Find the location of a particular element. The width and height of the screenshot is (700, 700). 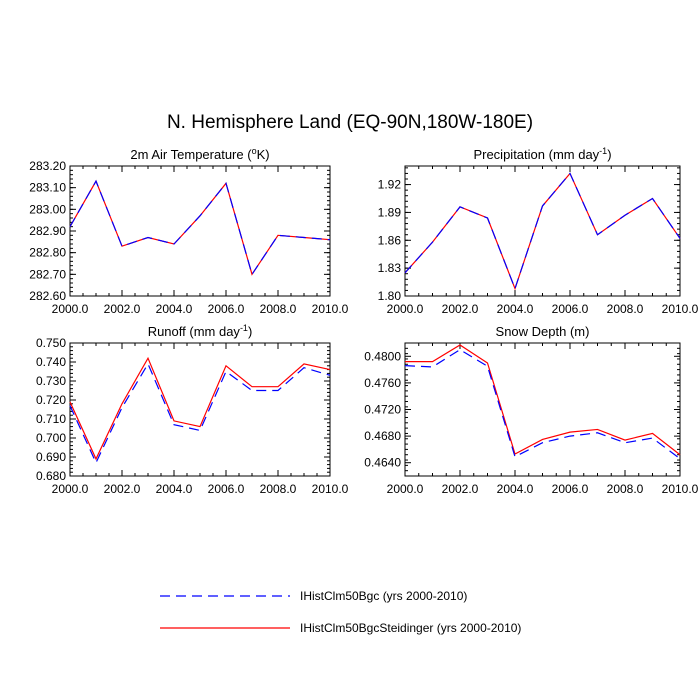

y-tick-label: 0.700 is located at coordinates (51, 438).